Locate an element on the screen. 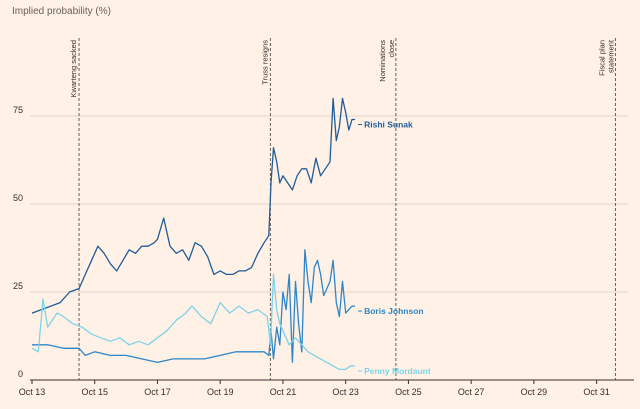  y-tick-label: 50 is located at coordinates (18, 198).